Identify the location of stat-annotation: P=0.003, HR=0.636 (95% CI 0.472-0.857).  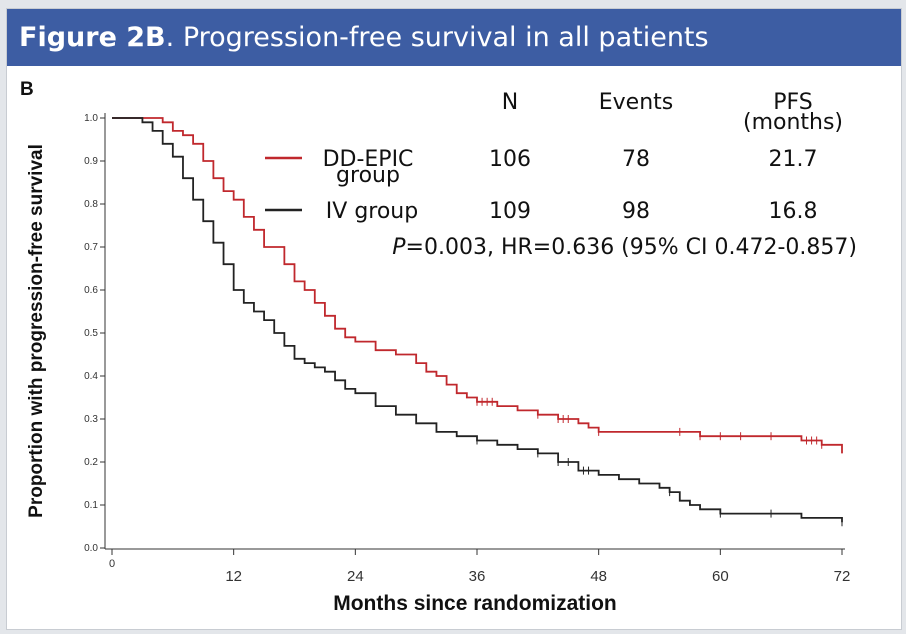
(624, 247).